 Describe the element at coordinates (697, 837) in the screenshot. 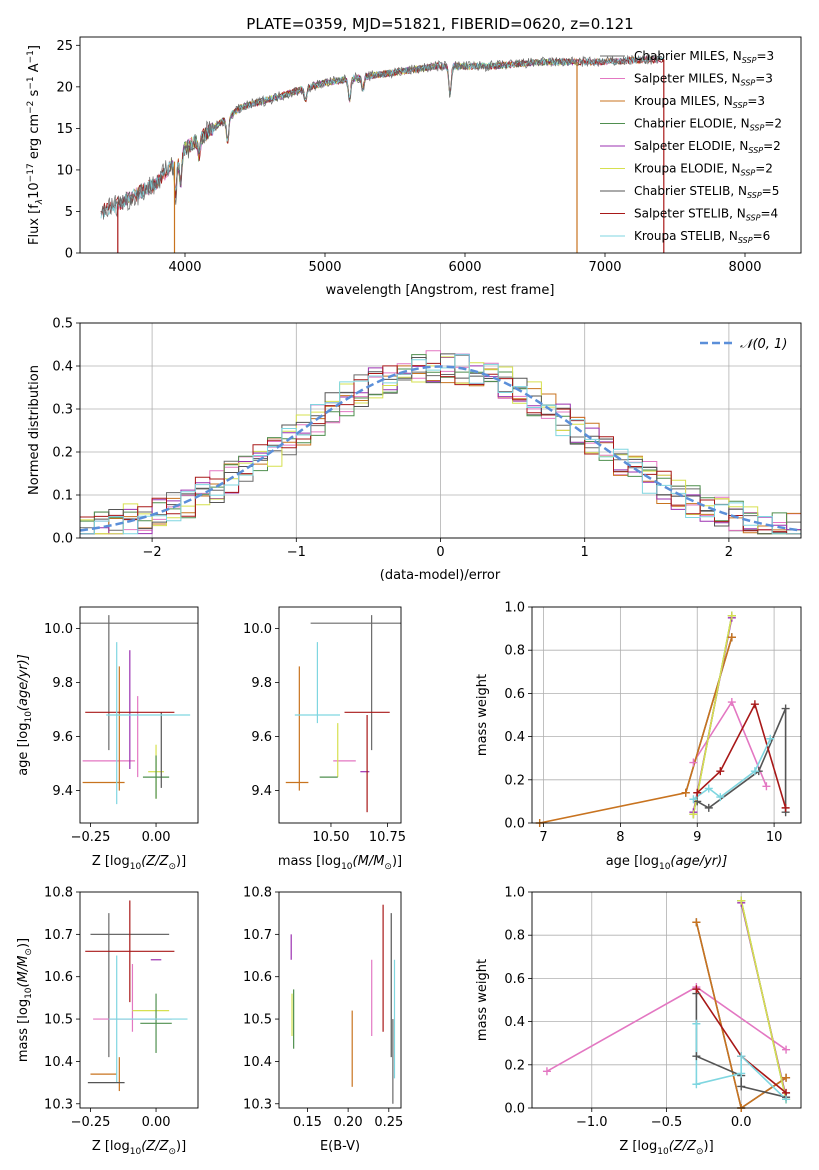

I see `x-tick-label: 9` at that location.